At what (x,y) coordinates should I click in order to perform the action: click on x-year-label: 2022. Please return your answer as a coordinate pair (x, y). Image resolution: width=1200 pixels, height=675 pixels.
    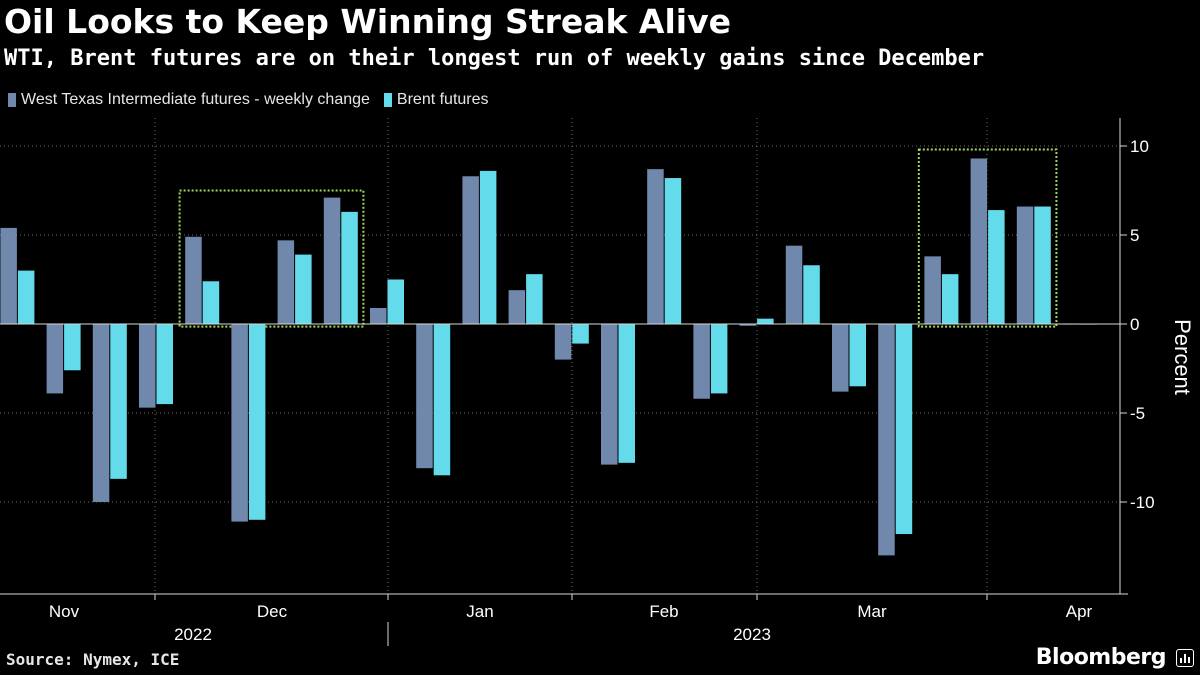
    Looking at the image, I should click on (193, 634).